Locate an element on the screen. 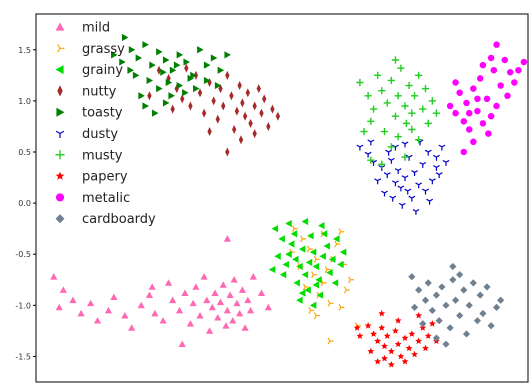 The height and width of the screenshot is (390, 532). y-tick-label: 1.0 is located at coordinates (24, 101).